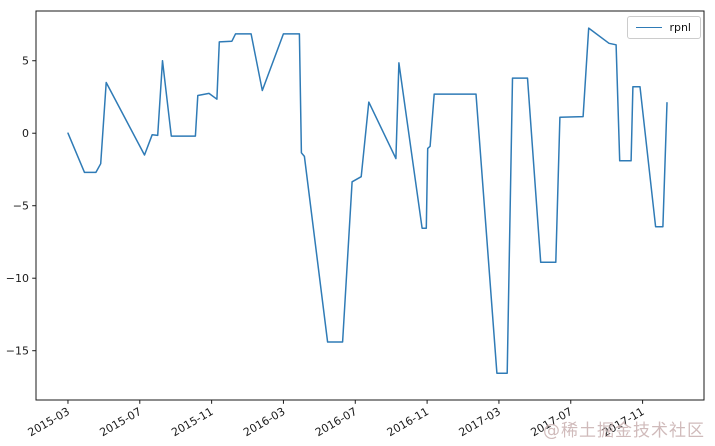 This screenshot has width=715, height=446. I want to click on y-tick-label: 5, so click(25, 61).